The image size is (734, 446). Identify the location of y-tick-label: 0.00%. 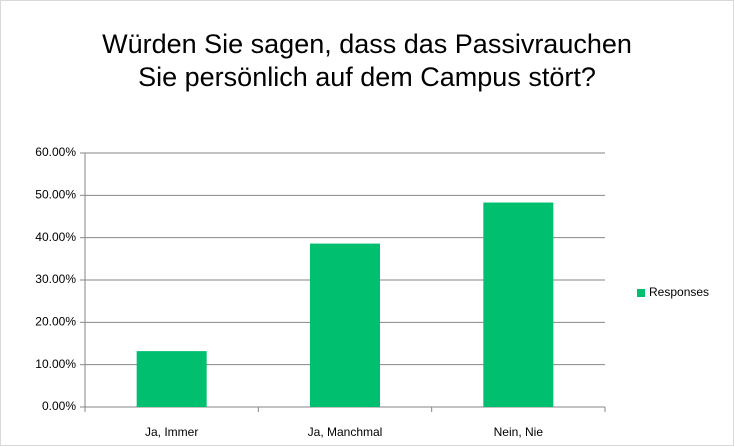
(59, 406).